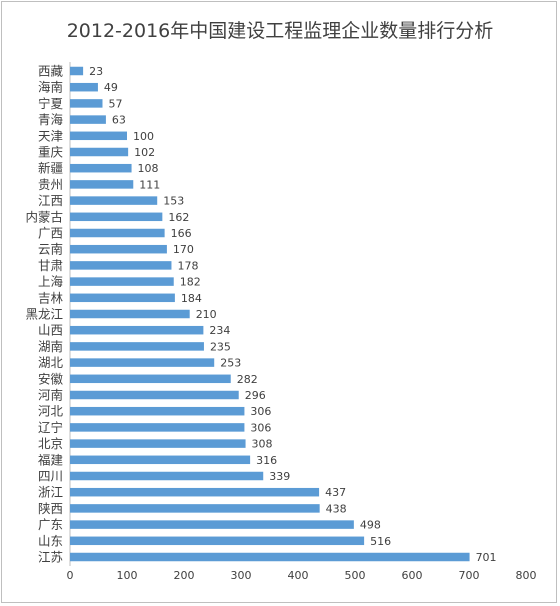 Image resolution: width=560 pixels, height=606 pixels. I want to click on value-label: 438, so click(336, 508).